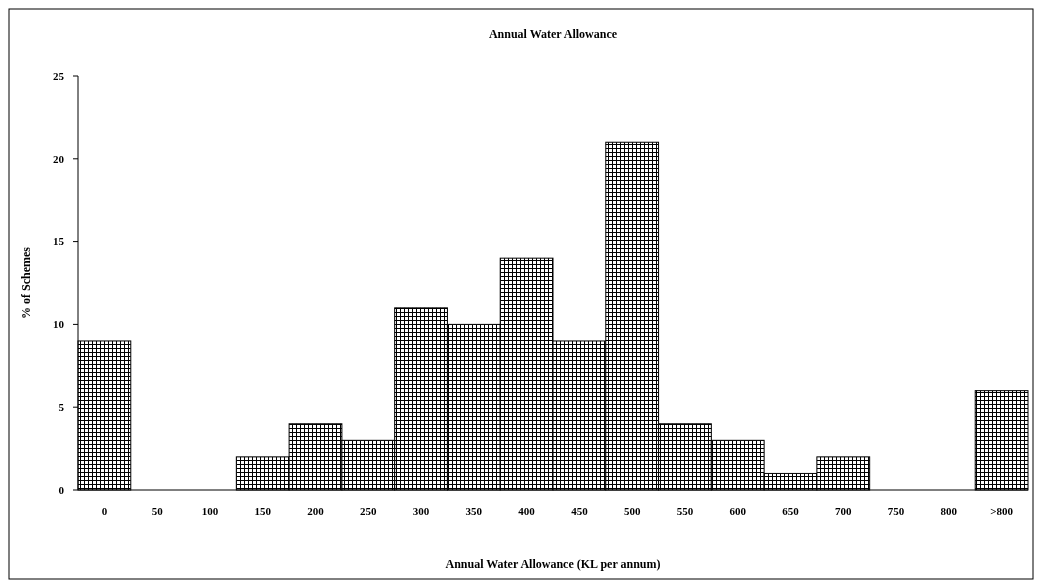 The height and width of the screenshot is (588, 1042). What do you see at coordinates (421, 511) in the screenshot?
I see `x-tick-label: 300` at bounding box center [421, 511].